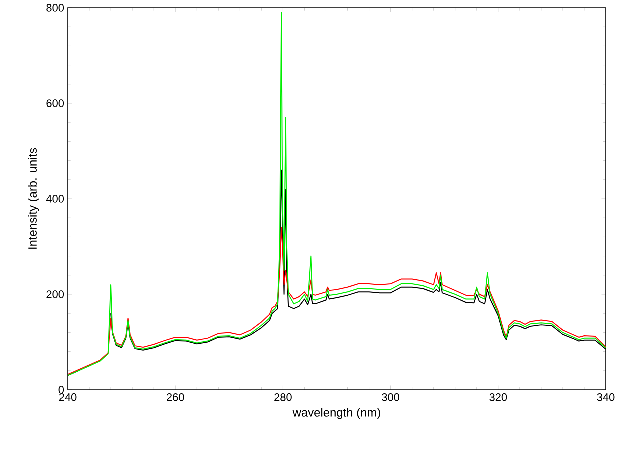 This screenshot has height=452, width=621. Describe the element at coordinates (283, 398) in the screenshot. I see `x-tick-label: 280` at that location.